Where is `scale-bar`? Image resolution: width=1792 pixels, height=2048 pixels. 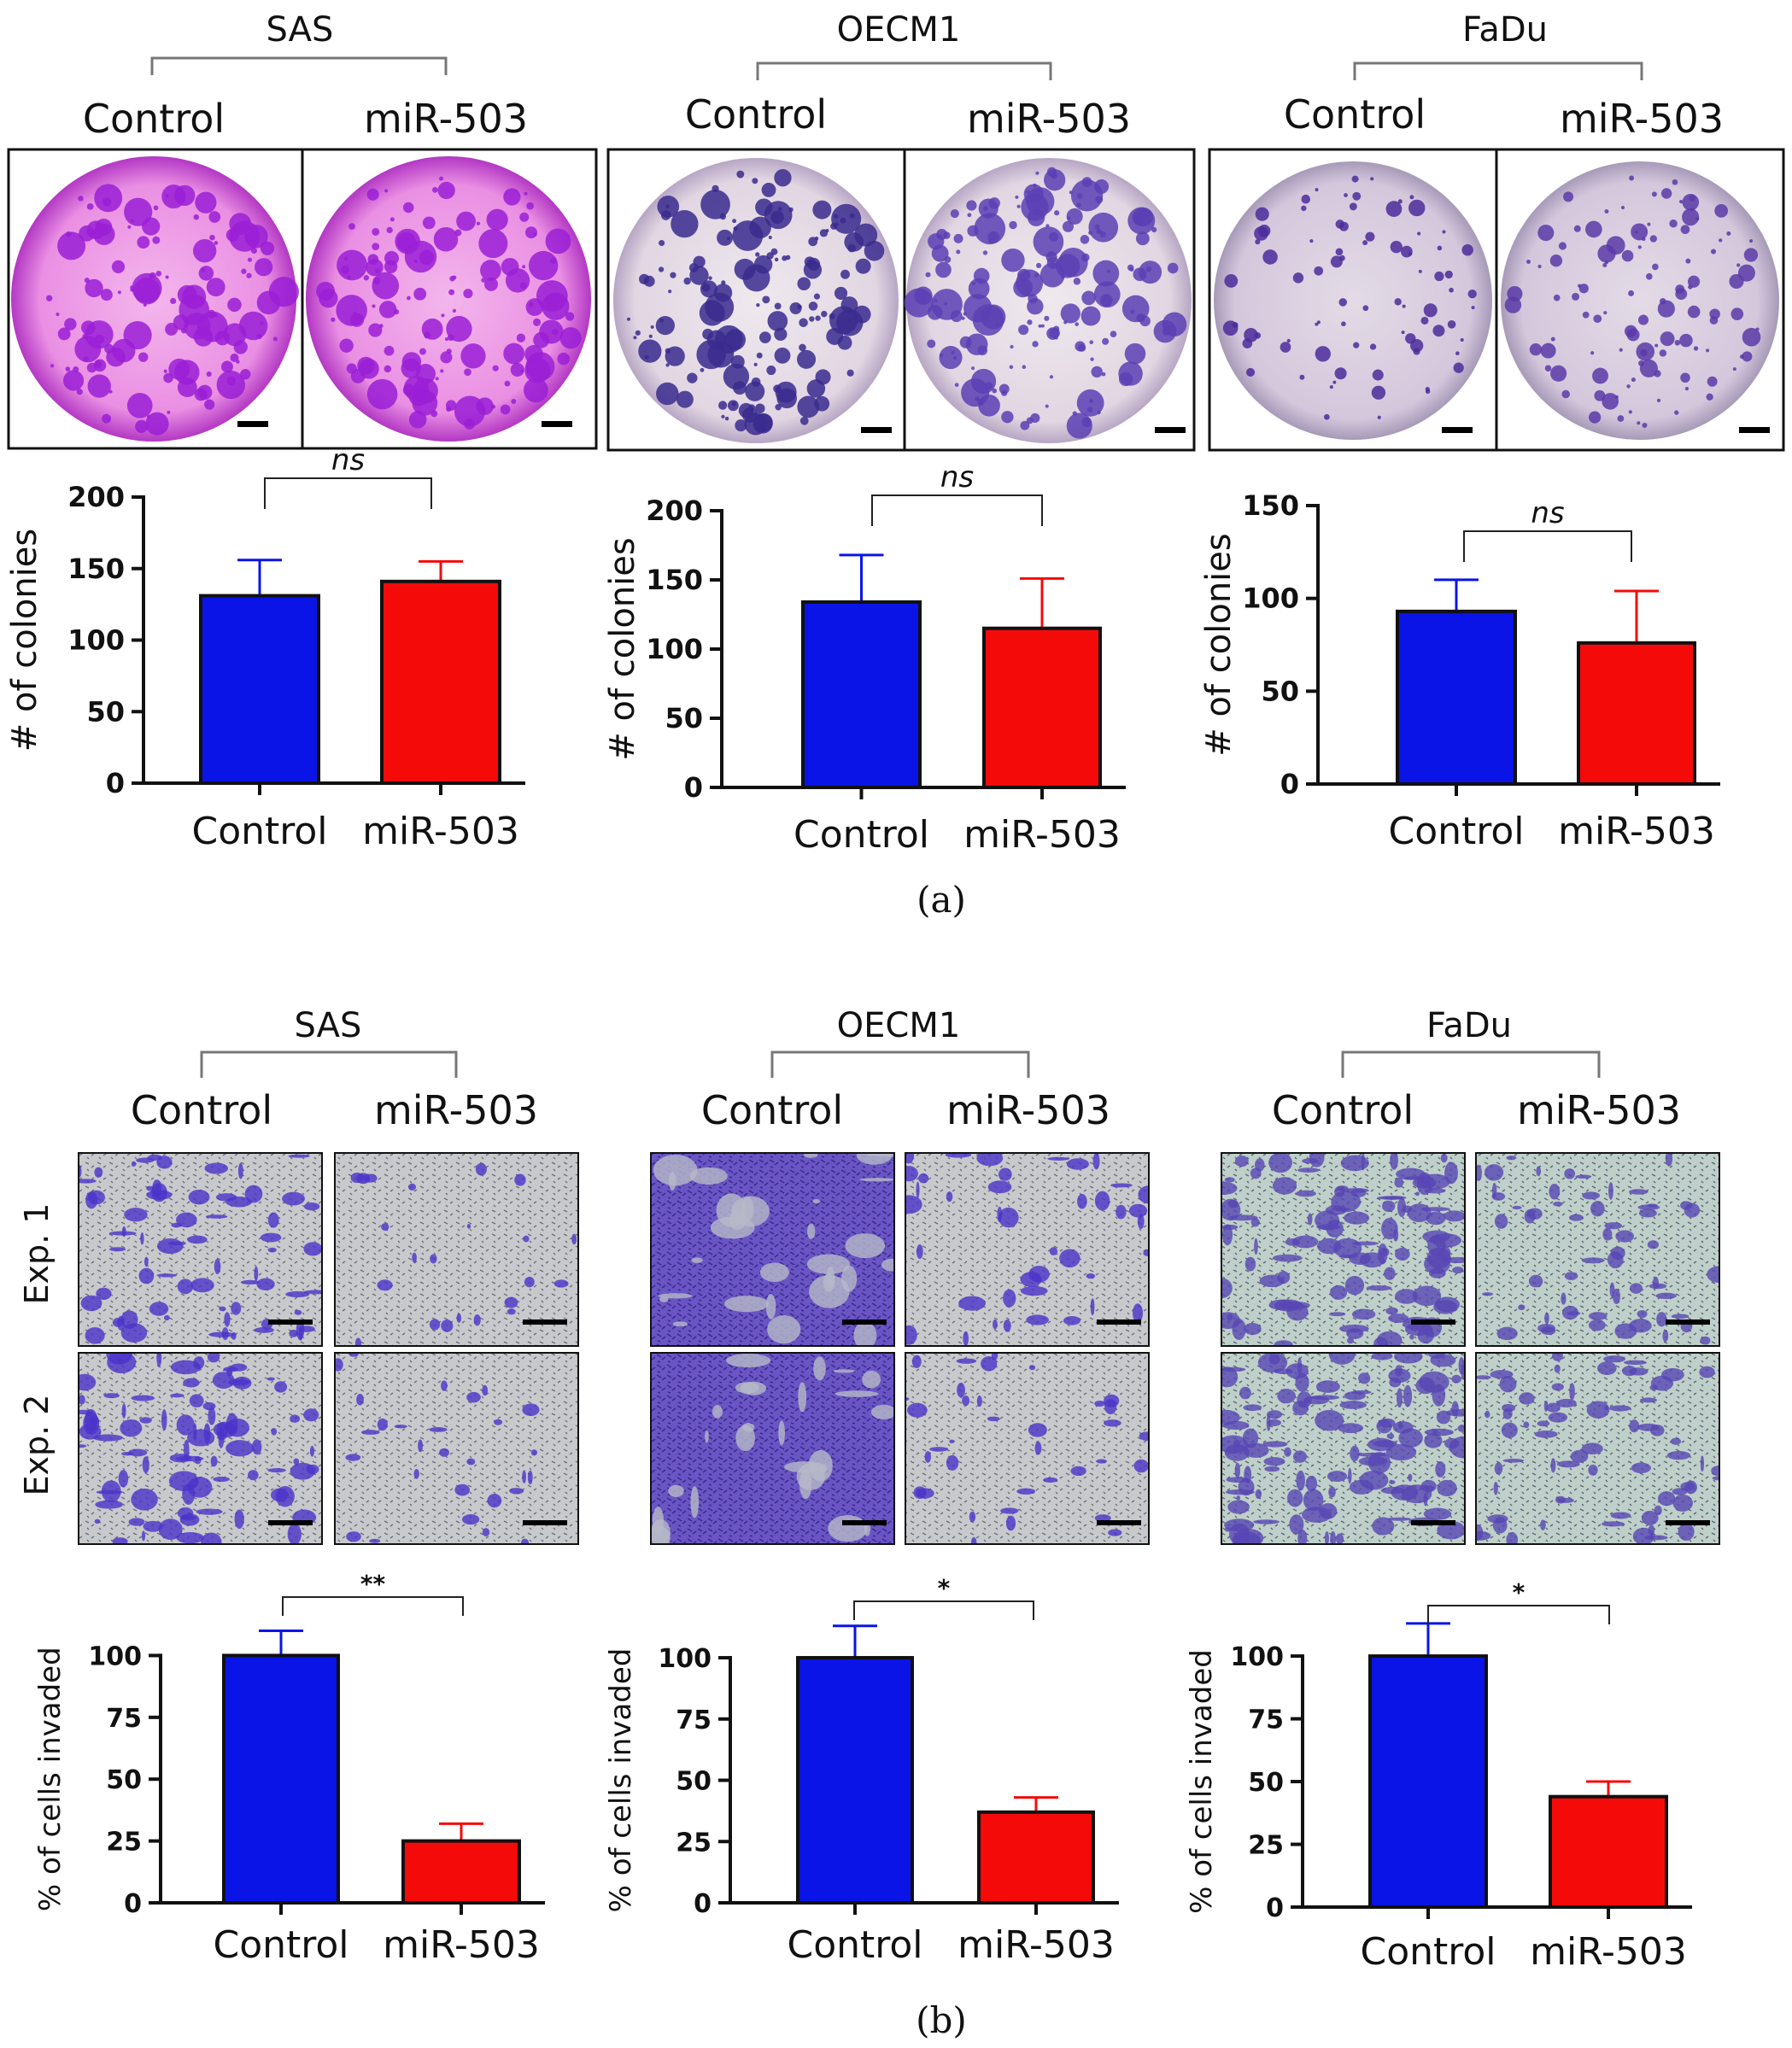 scale-bar is located at coordinates (557, 424).